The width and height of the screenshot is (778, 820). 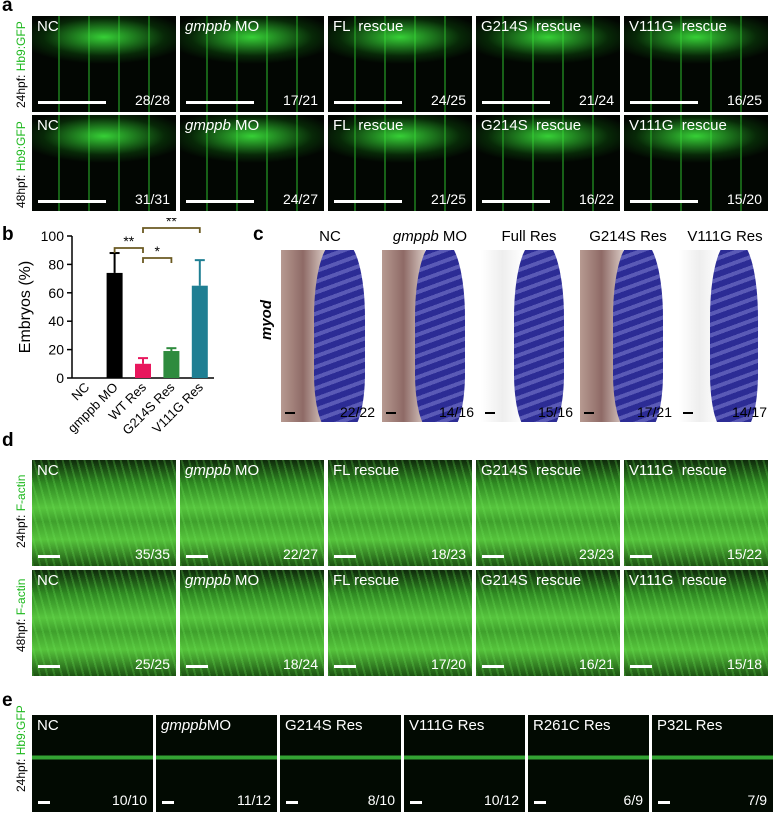 I want to click on micrograph-panel: V111G Res 10/12, so click(x=464, y=763).